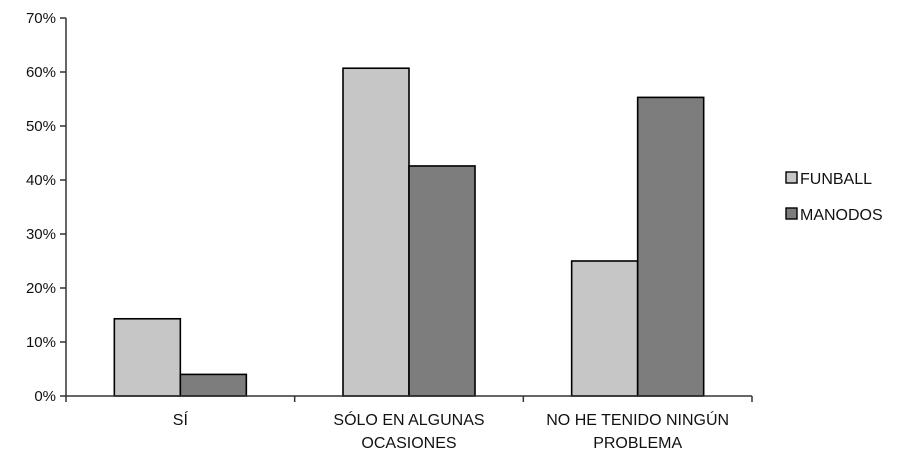  I want to click on legend-swatch-funball, so click(791, 177).